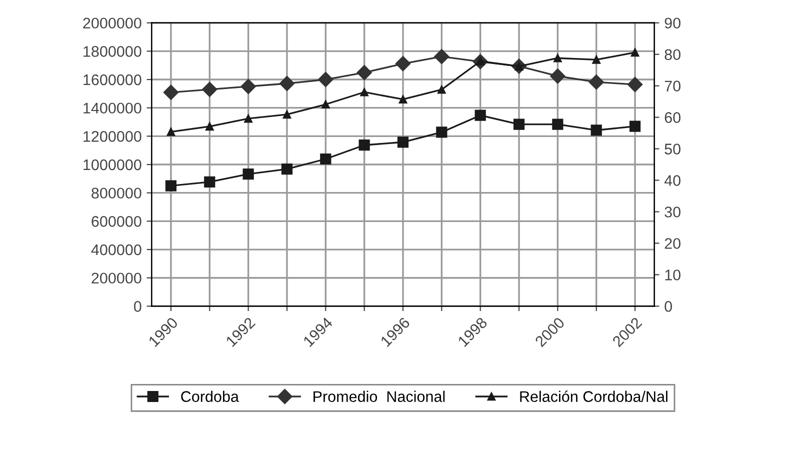 The height and width of the screenshot is (457, 798). What do you see at coordinates (138, 306) in the screenshot?
I see `y-tick-label: 0` at bounding box center [138, 306].